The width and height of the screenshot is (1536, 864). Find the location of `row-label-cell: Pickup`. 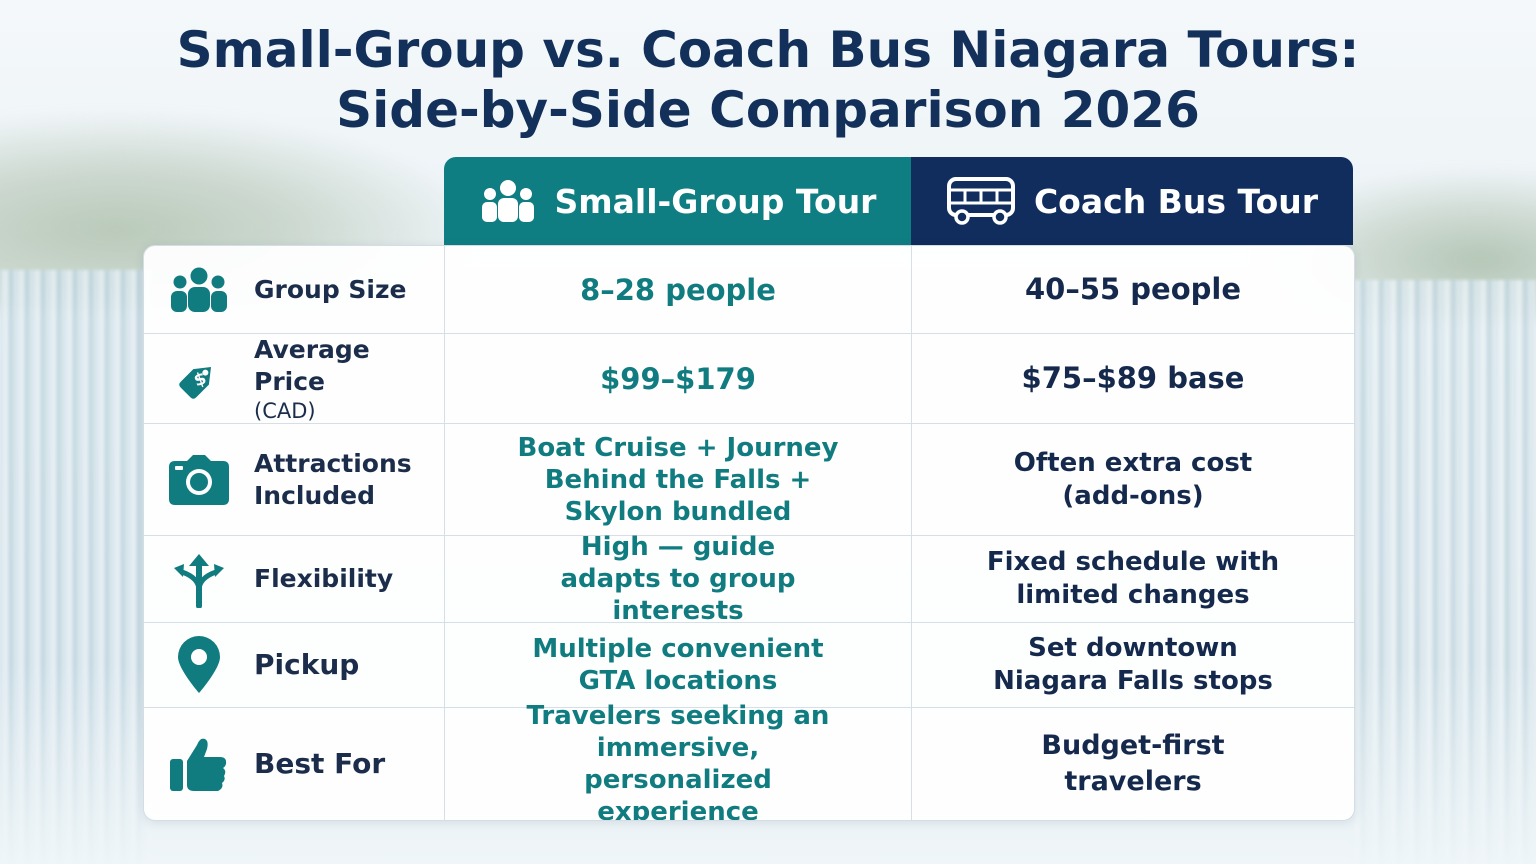

row-label-cell: Pickup is located at coordinates (294, 665).